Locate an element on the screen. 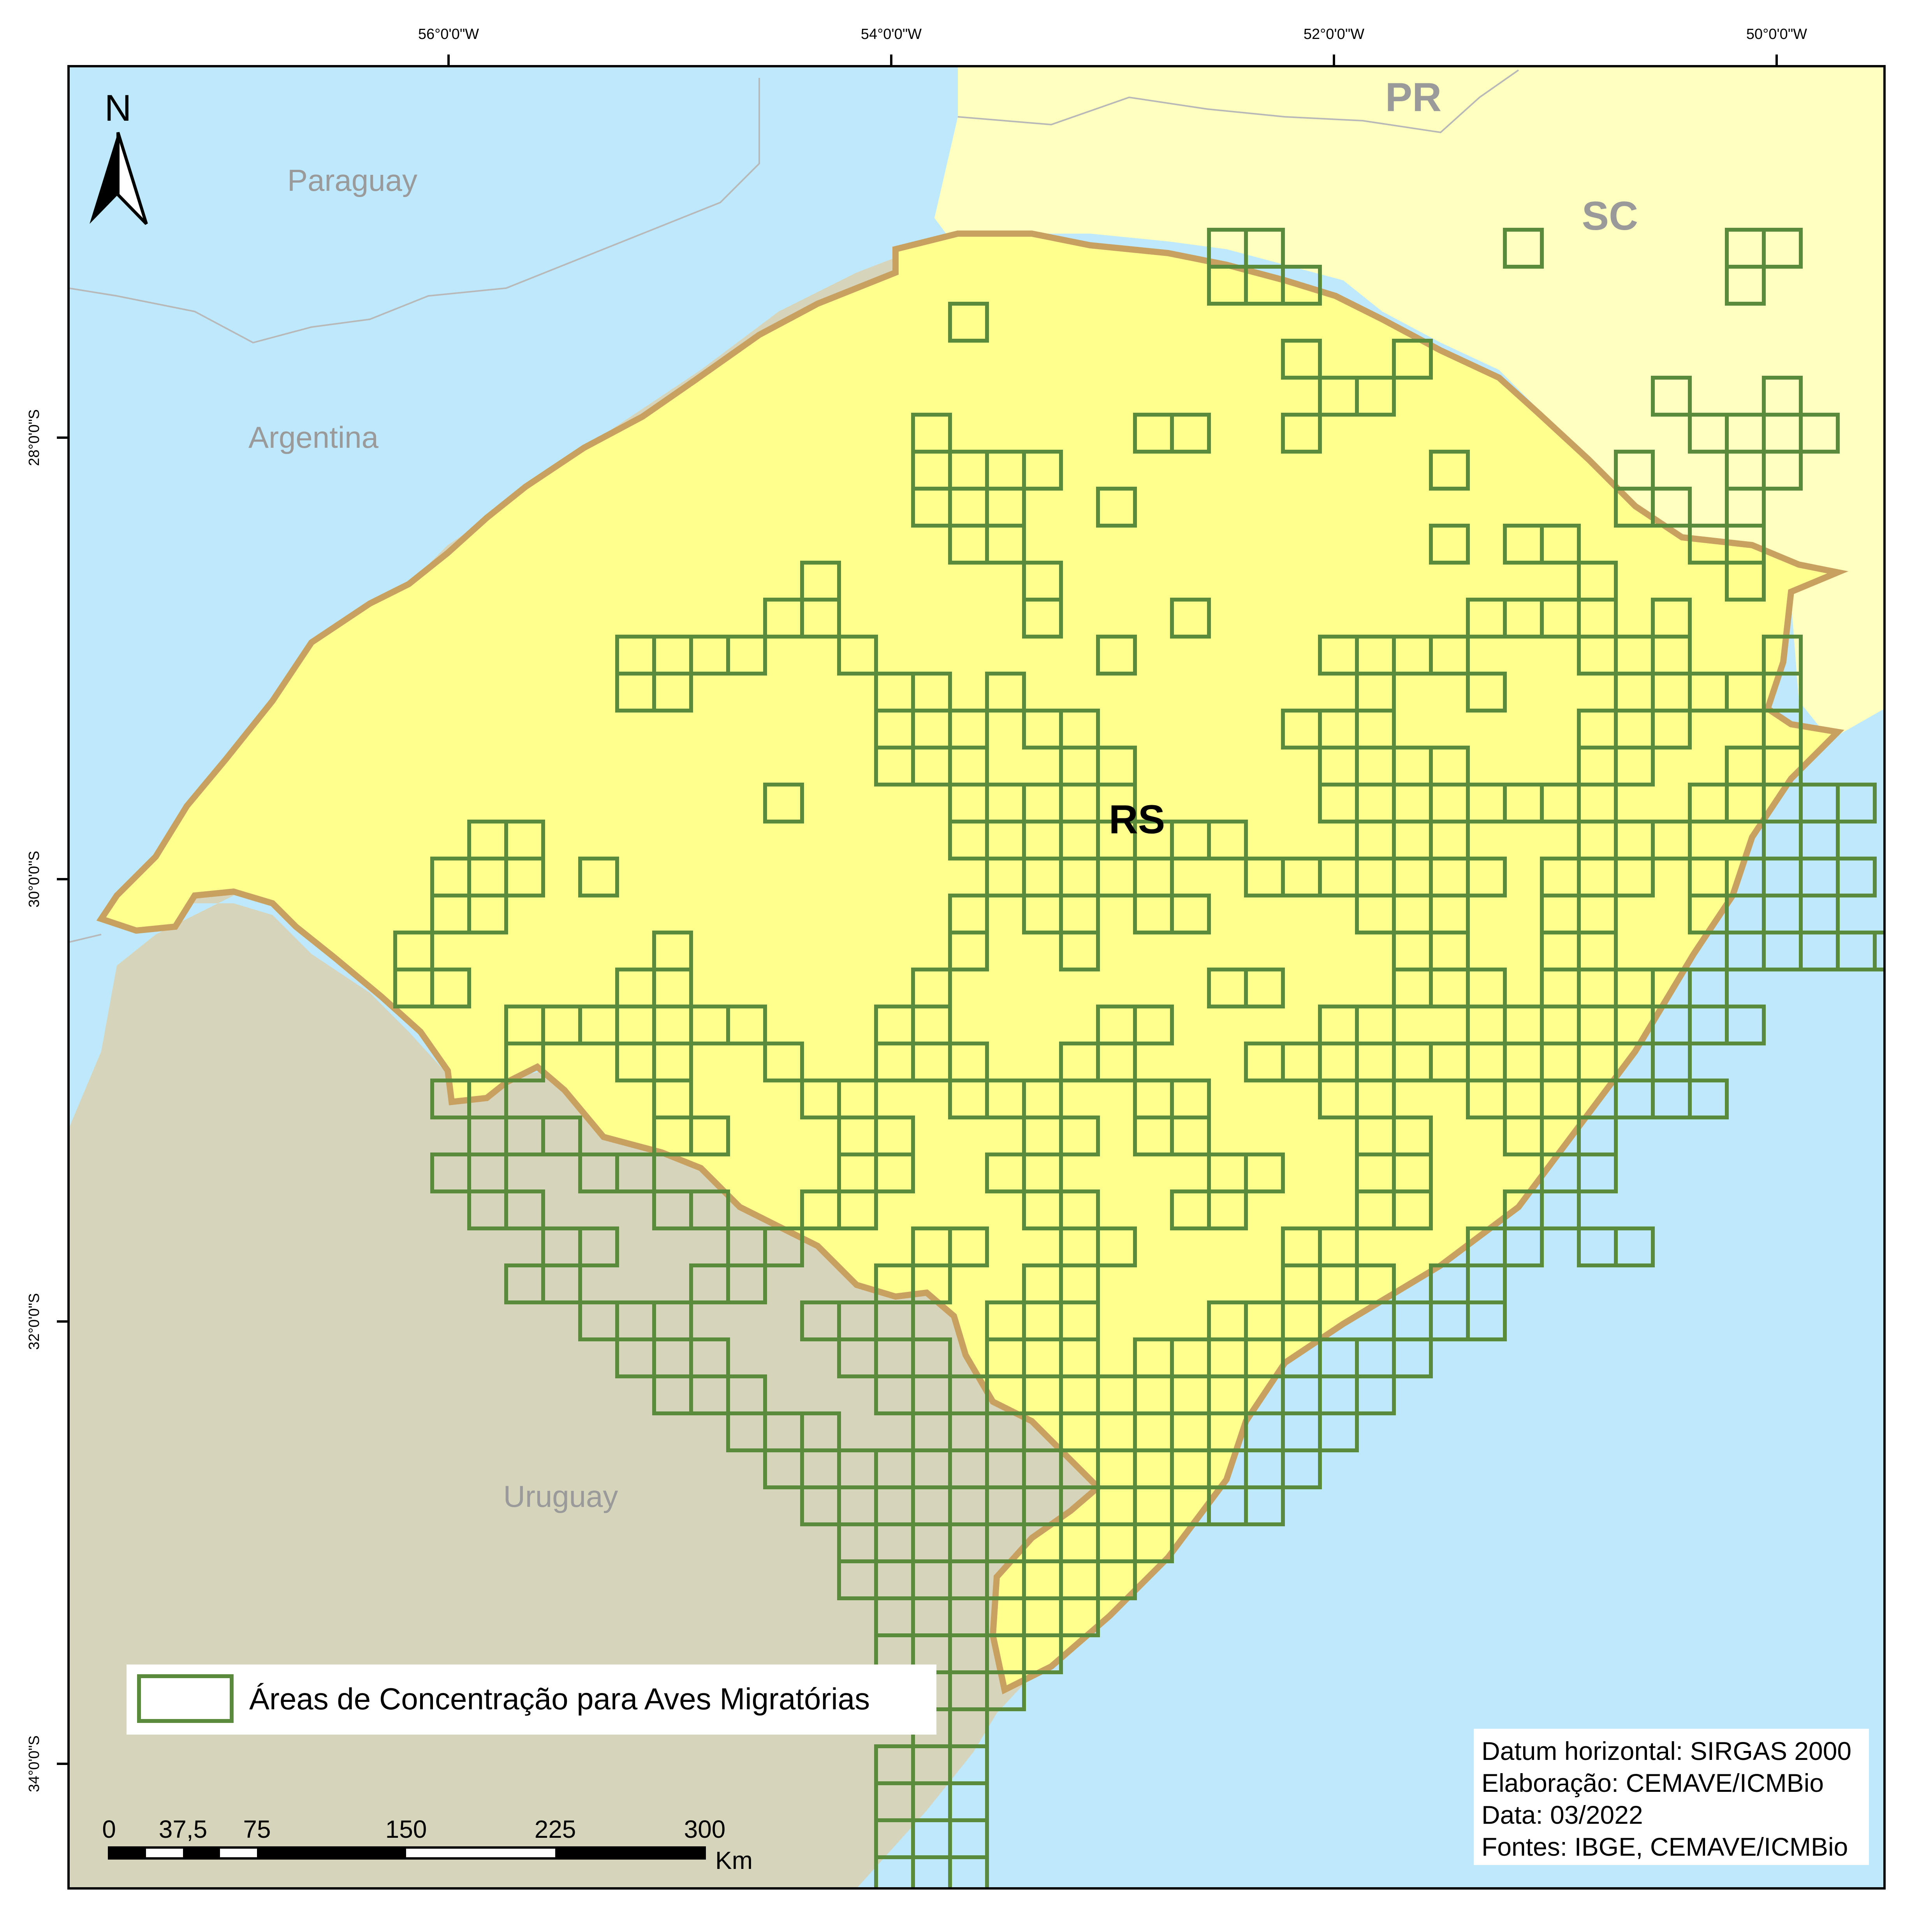  longitude-tick-label: 54°0'0"W is located at coordinates (891, 34).